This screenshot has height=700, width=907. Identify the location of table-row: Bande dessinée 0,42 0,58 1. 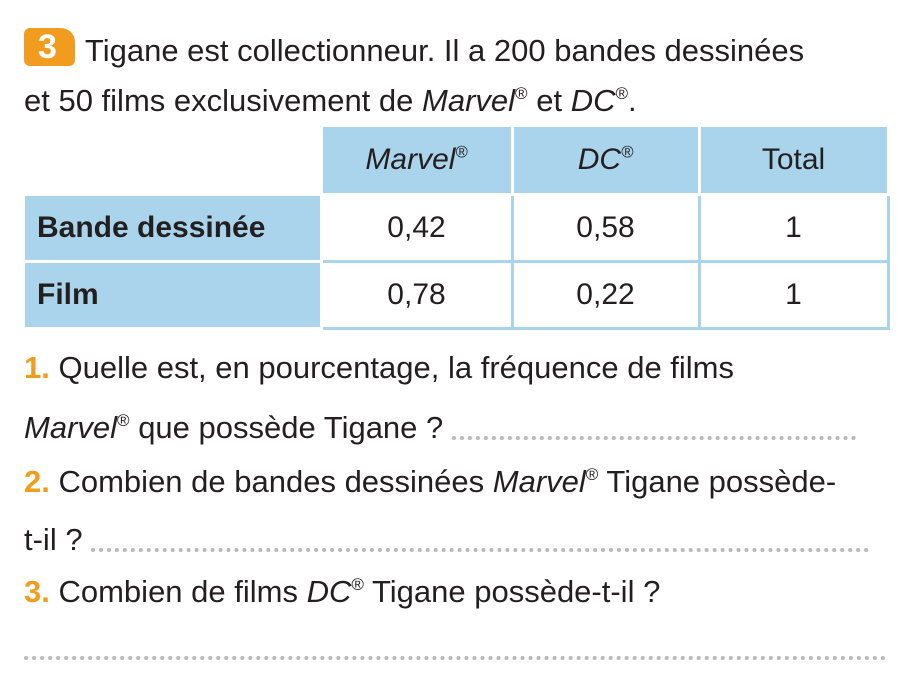
(456, 228).